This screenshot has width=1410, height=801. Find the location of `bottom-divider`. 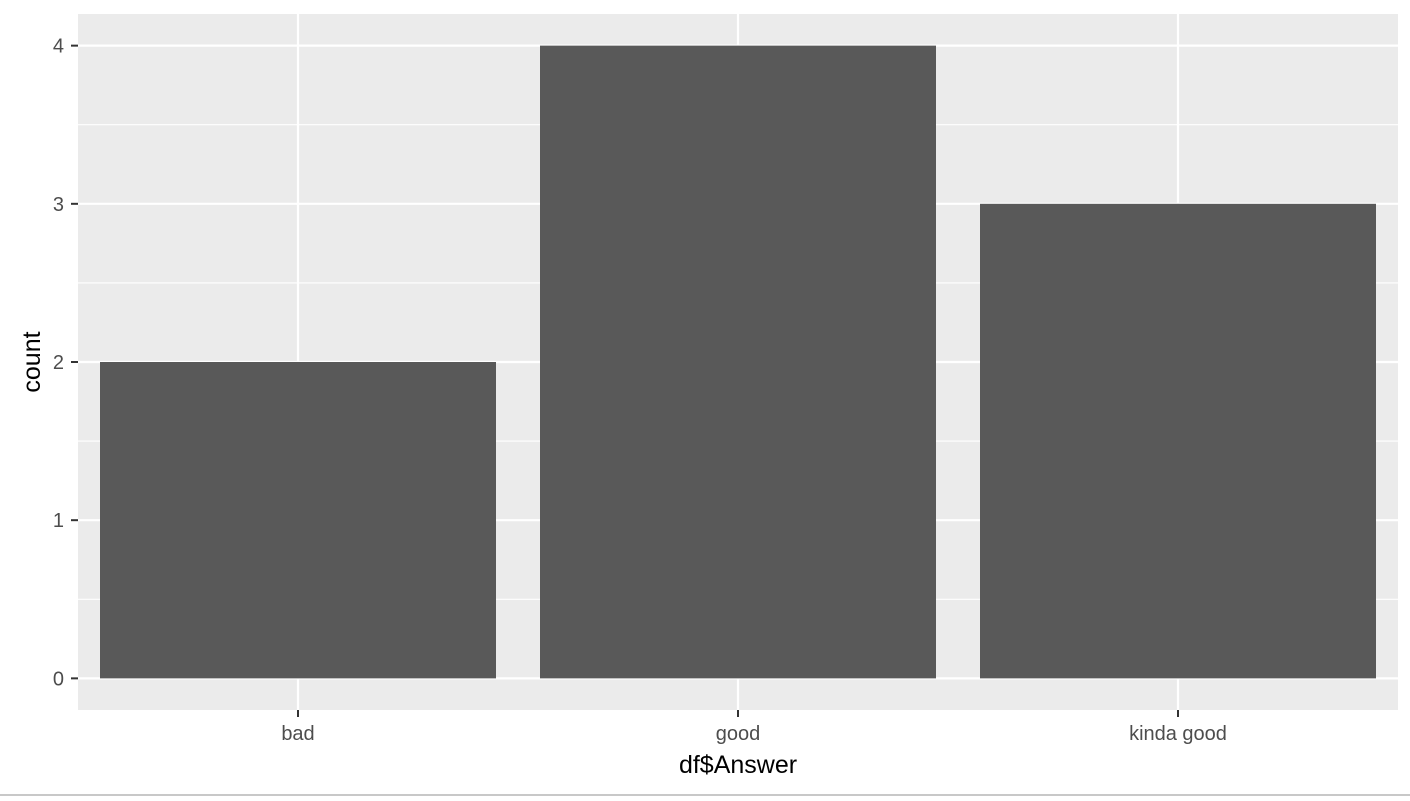

bottom-divider is located at coordinates (705, 795).